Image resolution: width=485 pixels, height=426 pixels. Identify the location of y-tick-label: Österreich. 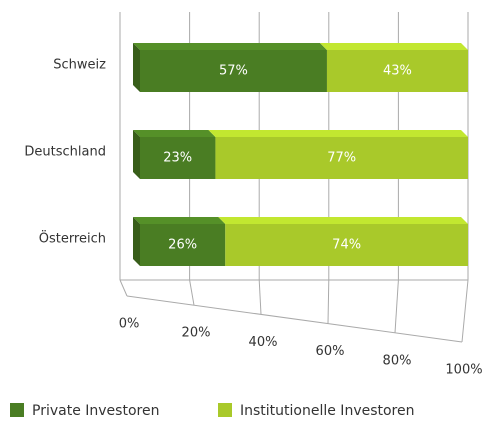
(72, 238).